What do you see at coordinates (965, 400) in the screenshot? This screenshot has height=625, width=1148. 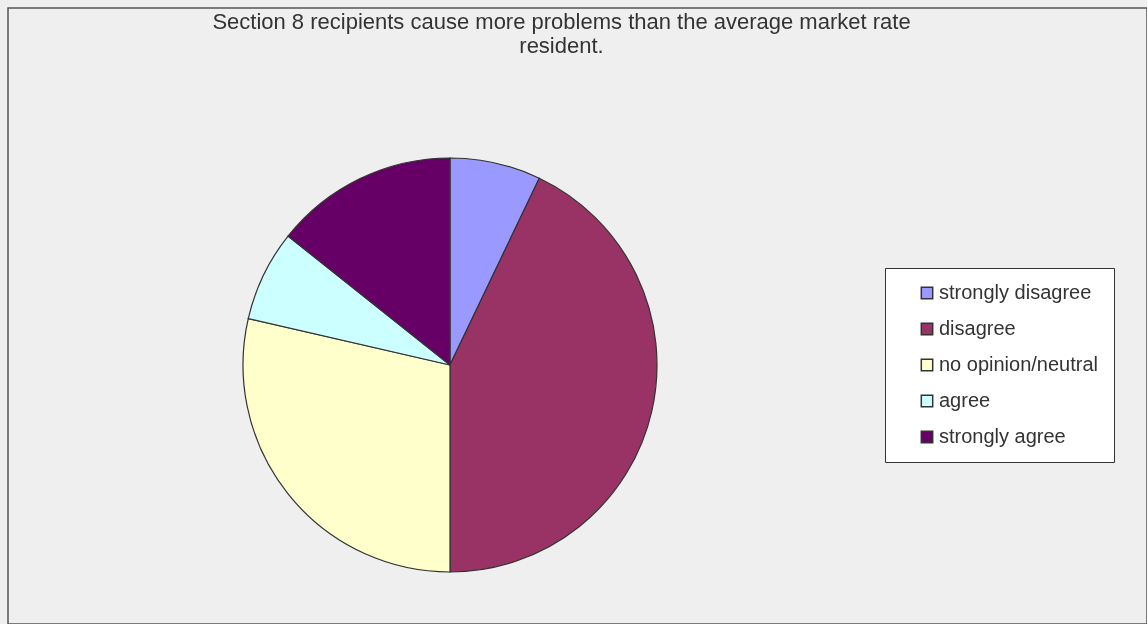 I see `legend-label: agree` at bounding box center [965, 400].